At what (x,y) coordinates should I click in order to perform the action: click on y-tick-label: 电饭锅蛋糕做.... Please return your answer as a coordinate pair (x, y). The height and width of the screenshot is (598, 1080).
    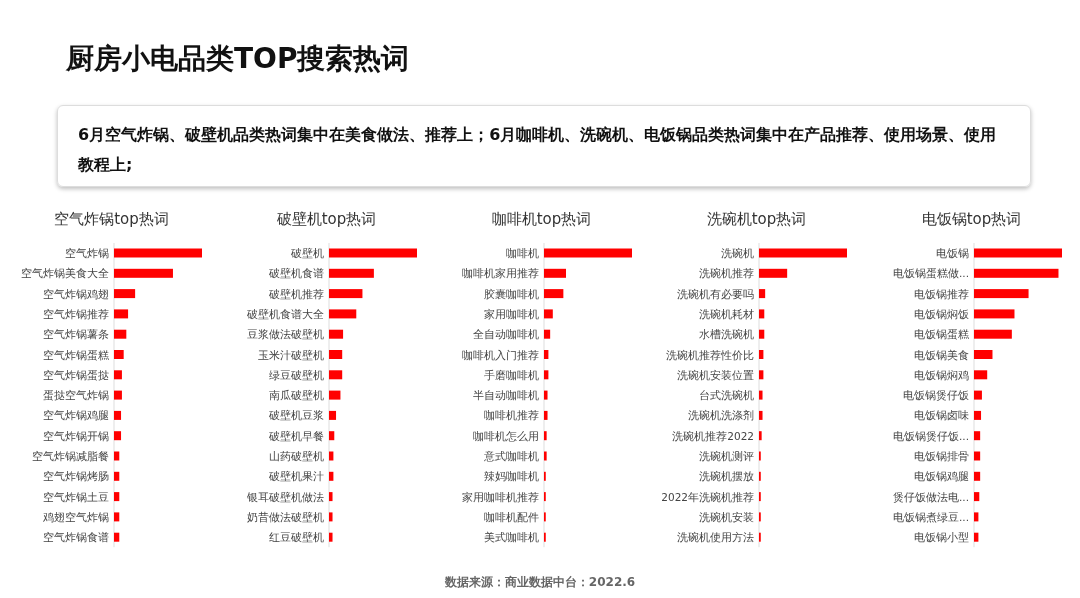
    Looking at the image, I should click on (930, 273).